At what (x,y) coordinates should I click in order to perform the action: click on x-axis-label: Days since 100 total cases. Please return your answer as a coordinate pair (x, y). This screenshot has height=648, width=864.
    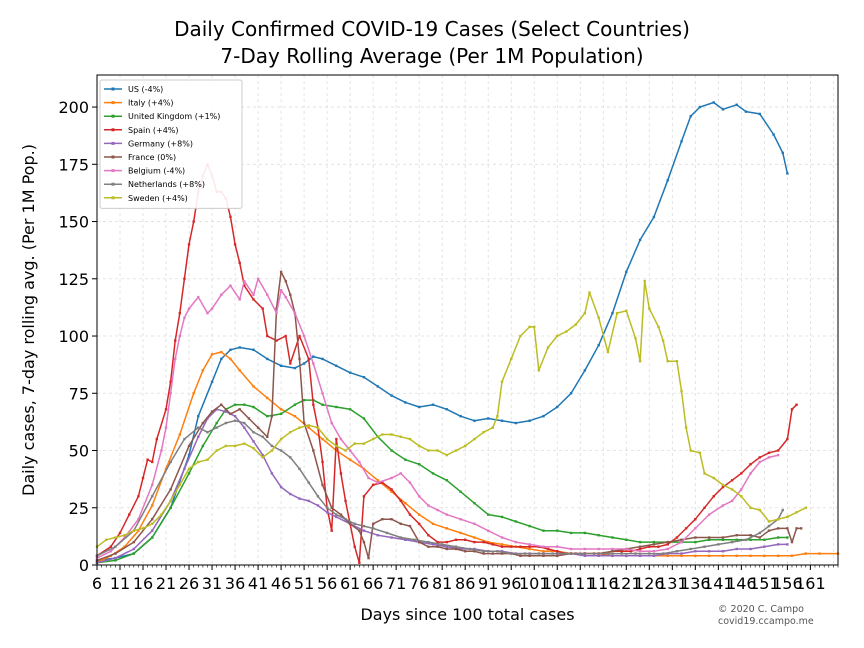
    Looking at the image, I should click on (467, 614).